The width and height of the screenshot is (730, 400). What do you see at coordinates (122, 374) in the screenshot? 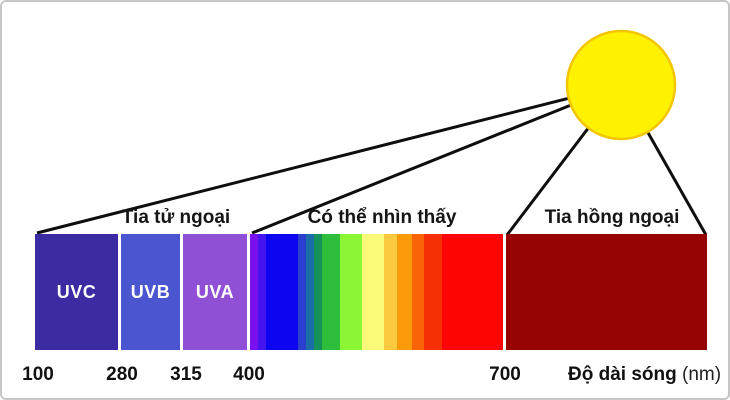
I see `wavelength-tick-280: 280` at bounding box center [122, 374].